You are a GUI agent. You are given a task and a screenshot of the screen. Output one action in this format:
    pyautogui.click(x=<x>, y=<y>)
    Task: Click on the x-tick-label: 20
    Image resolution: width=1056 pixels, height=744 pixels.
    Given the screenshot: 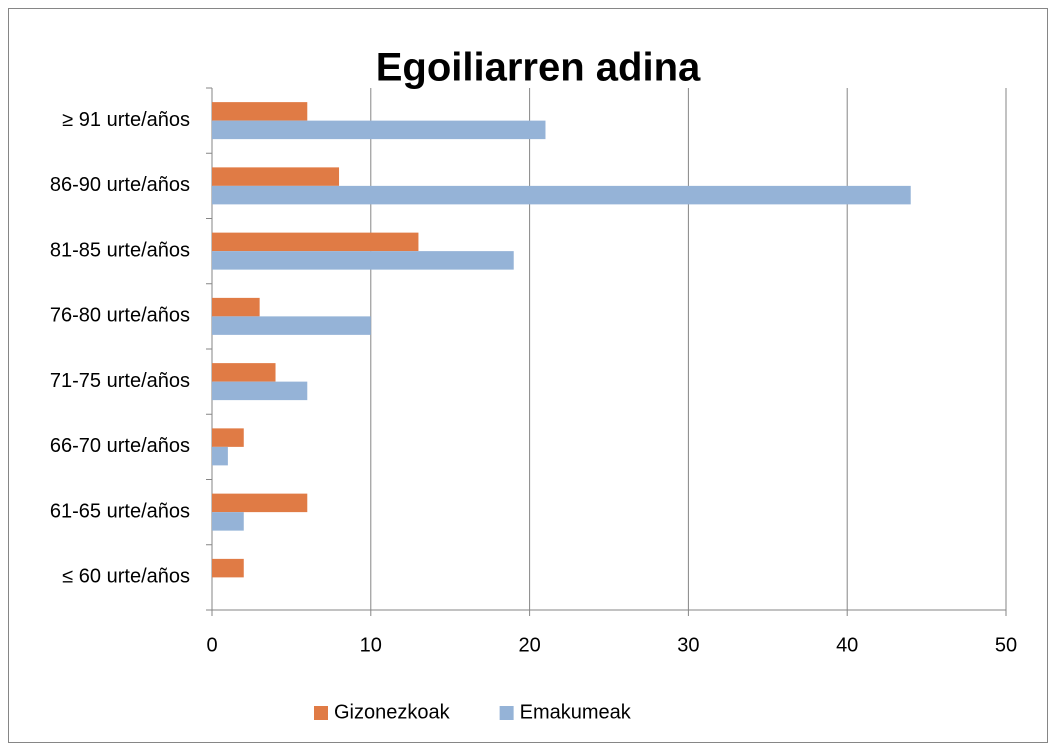 What is the action you would take?
    pyautogui.click(x=529, y=645)
    